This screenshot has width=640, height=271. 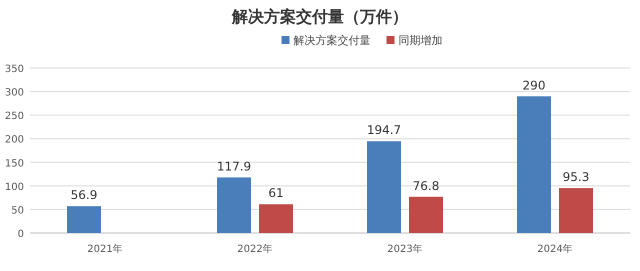 What do you see at coordinates (555, 249) in the screenshot?
I see `x-tick-label: 2024年` at bounding box center [555, 249].